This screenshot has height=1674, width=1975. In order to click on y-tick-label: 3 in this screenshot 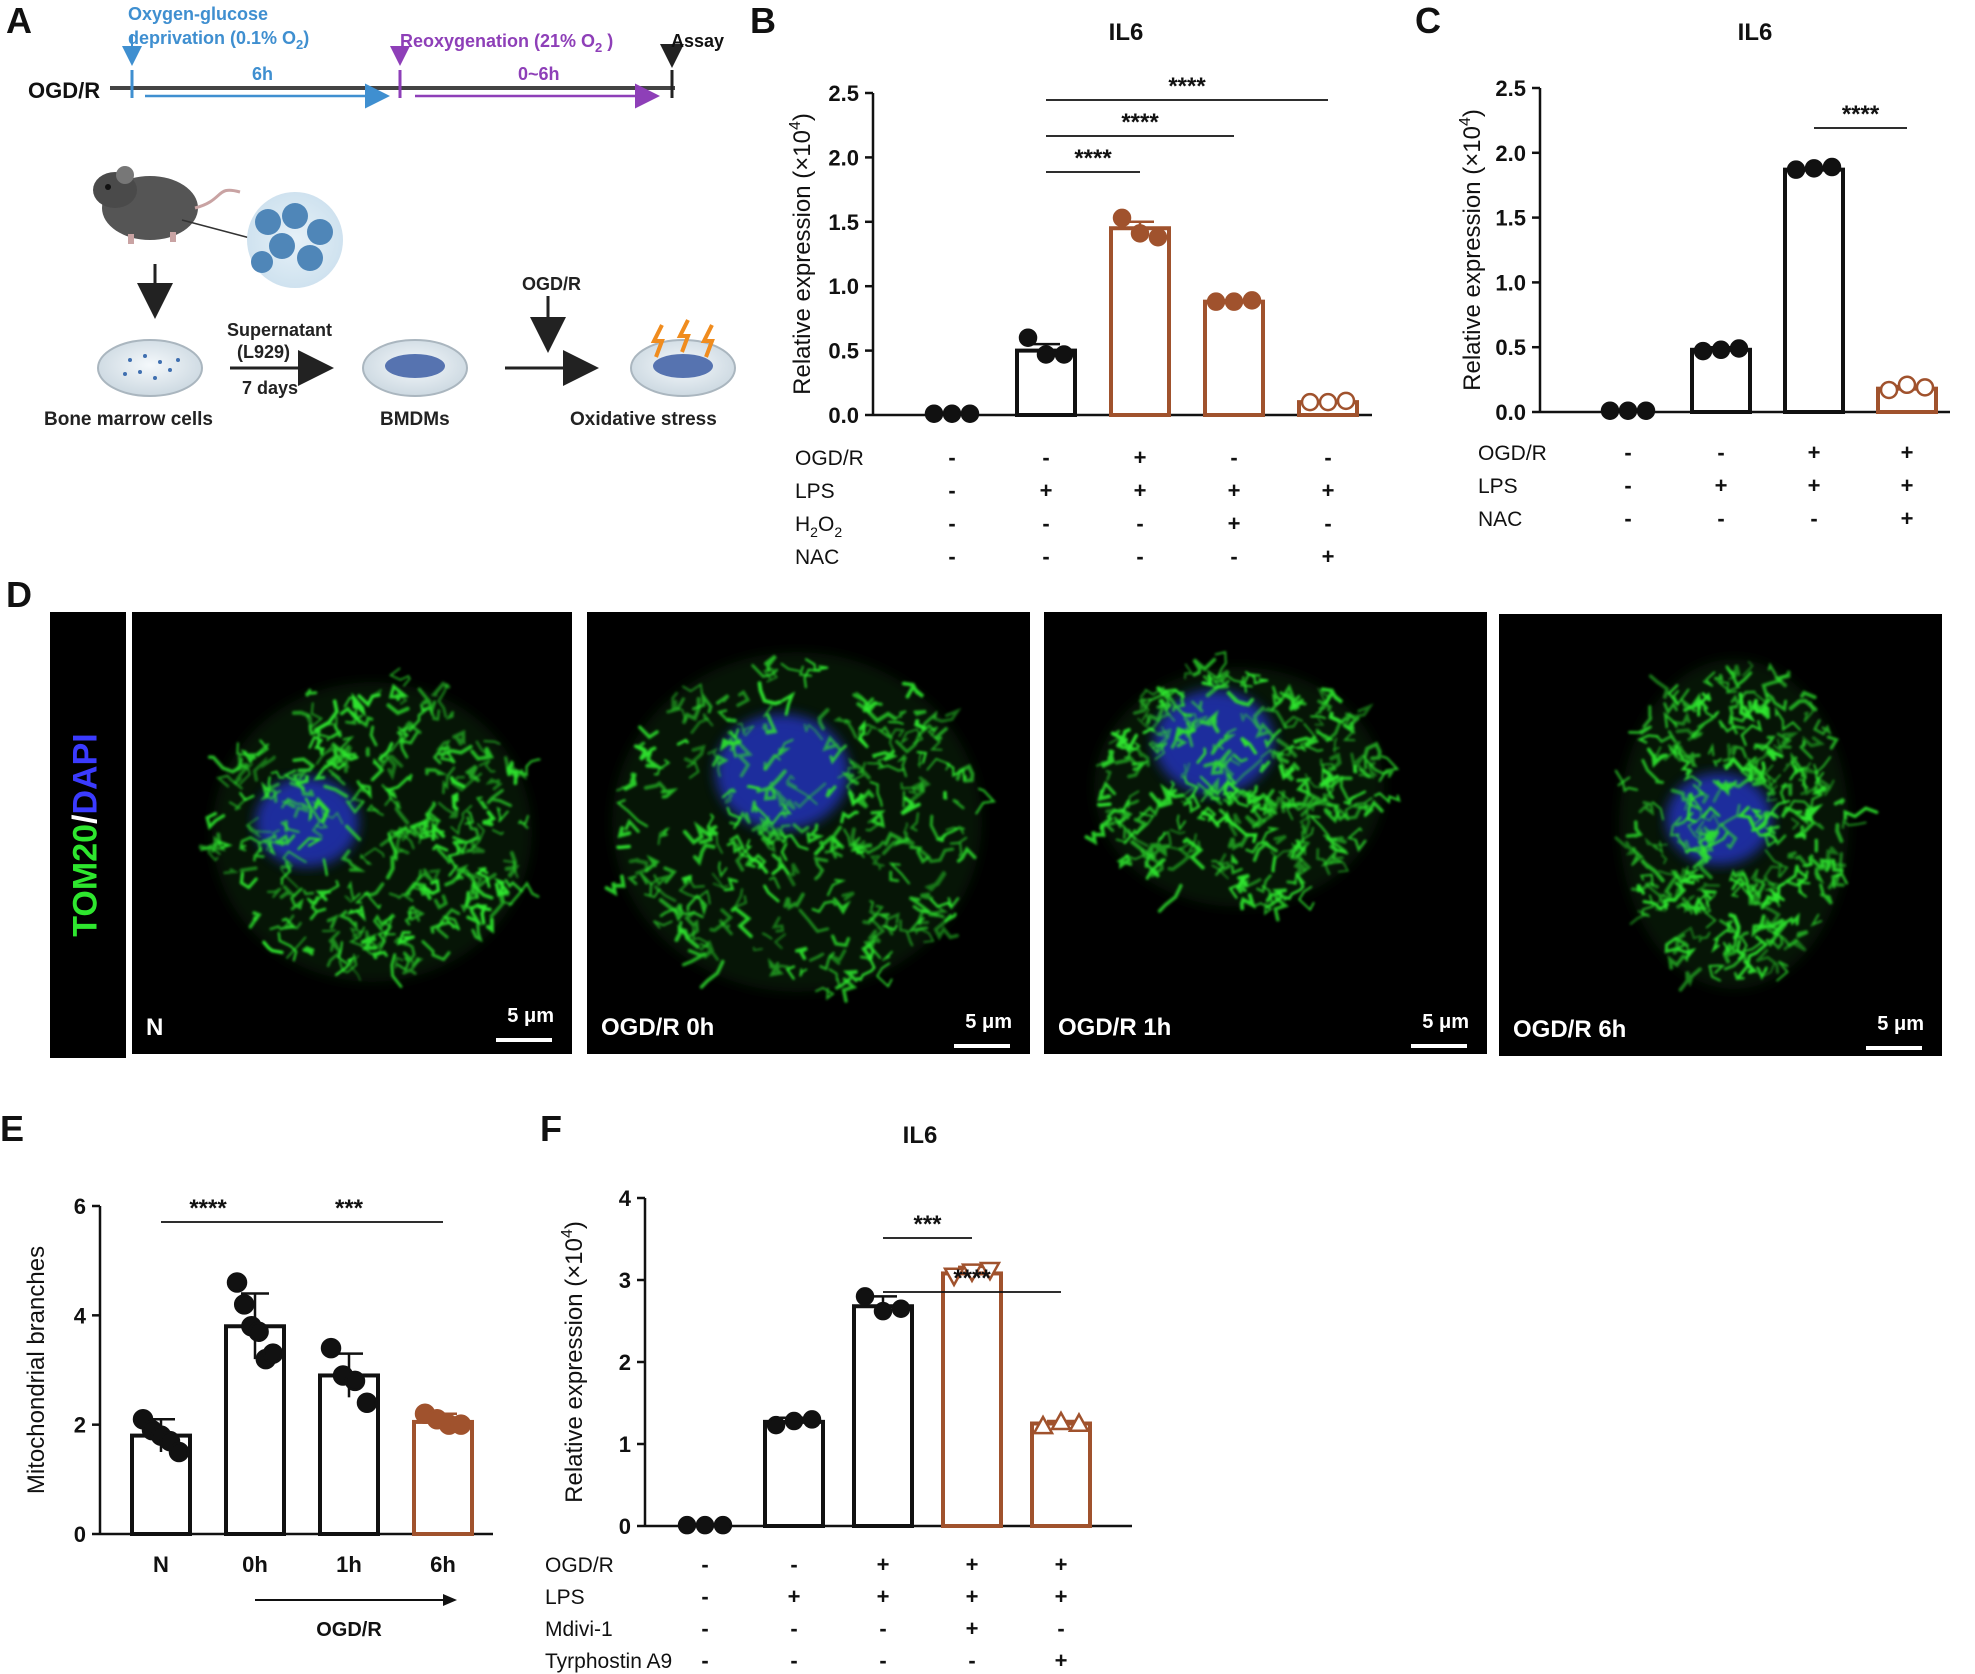, I will do `click(625, 1280)`.